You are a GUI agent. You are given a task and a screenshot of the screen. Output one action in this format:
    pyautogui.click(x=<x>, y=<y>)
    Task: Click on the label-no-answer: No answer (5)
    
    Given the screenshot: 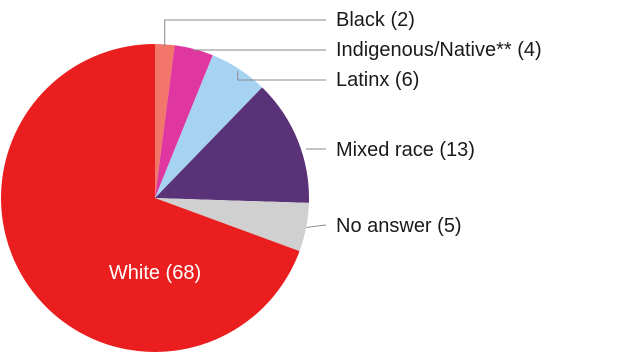 What is the action you would take?
    pyautogui.click(x=399, y=226)
    